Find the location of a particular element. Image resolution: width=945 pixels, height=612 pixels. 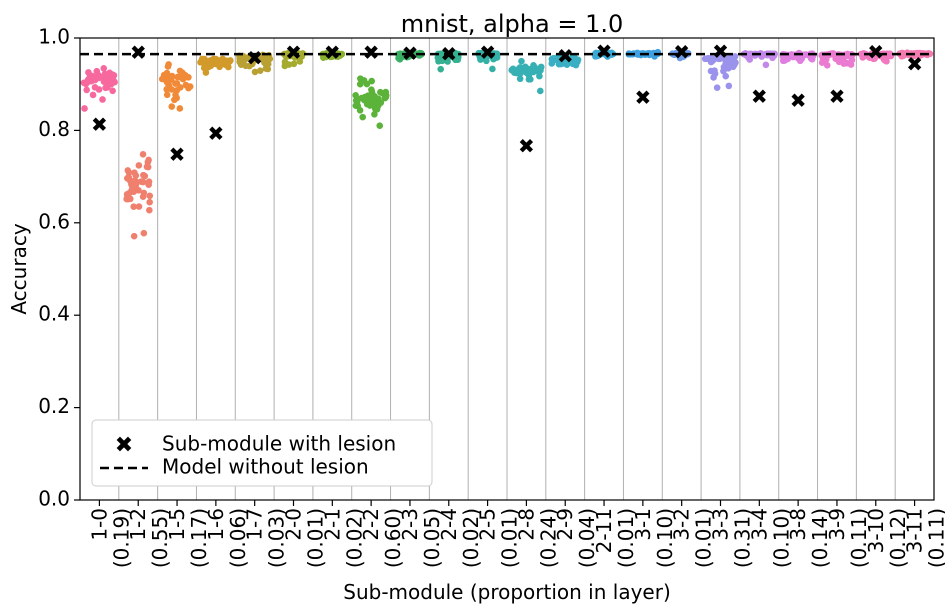

y-tick-label: 0.4 is located at coordinates (54, 314).